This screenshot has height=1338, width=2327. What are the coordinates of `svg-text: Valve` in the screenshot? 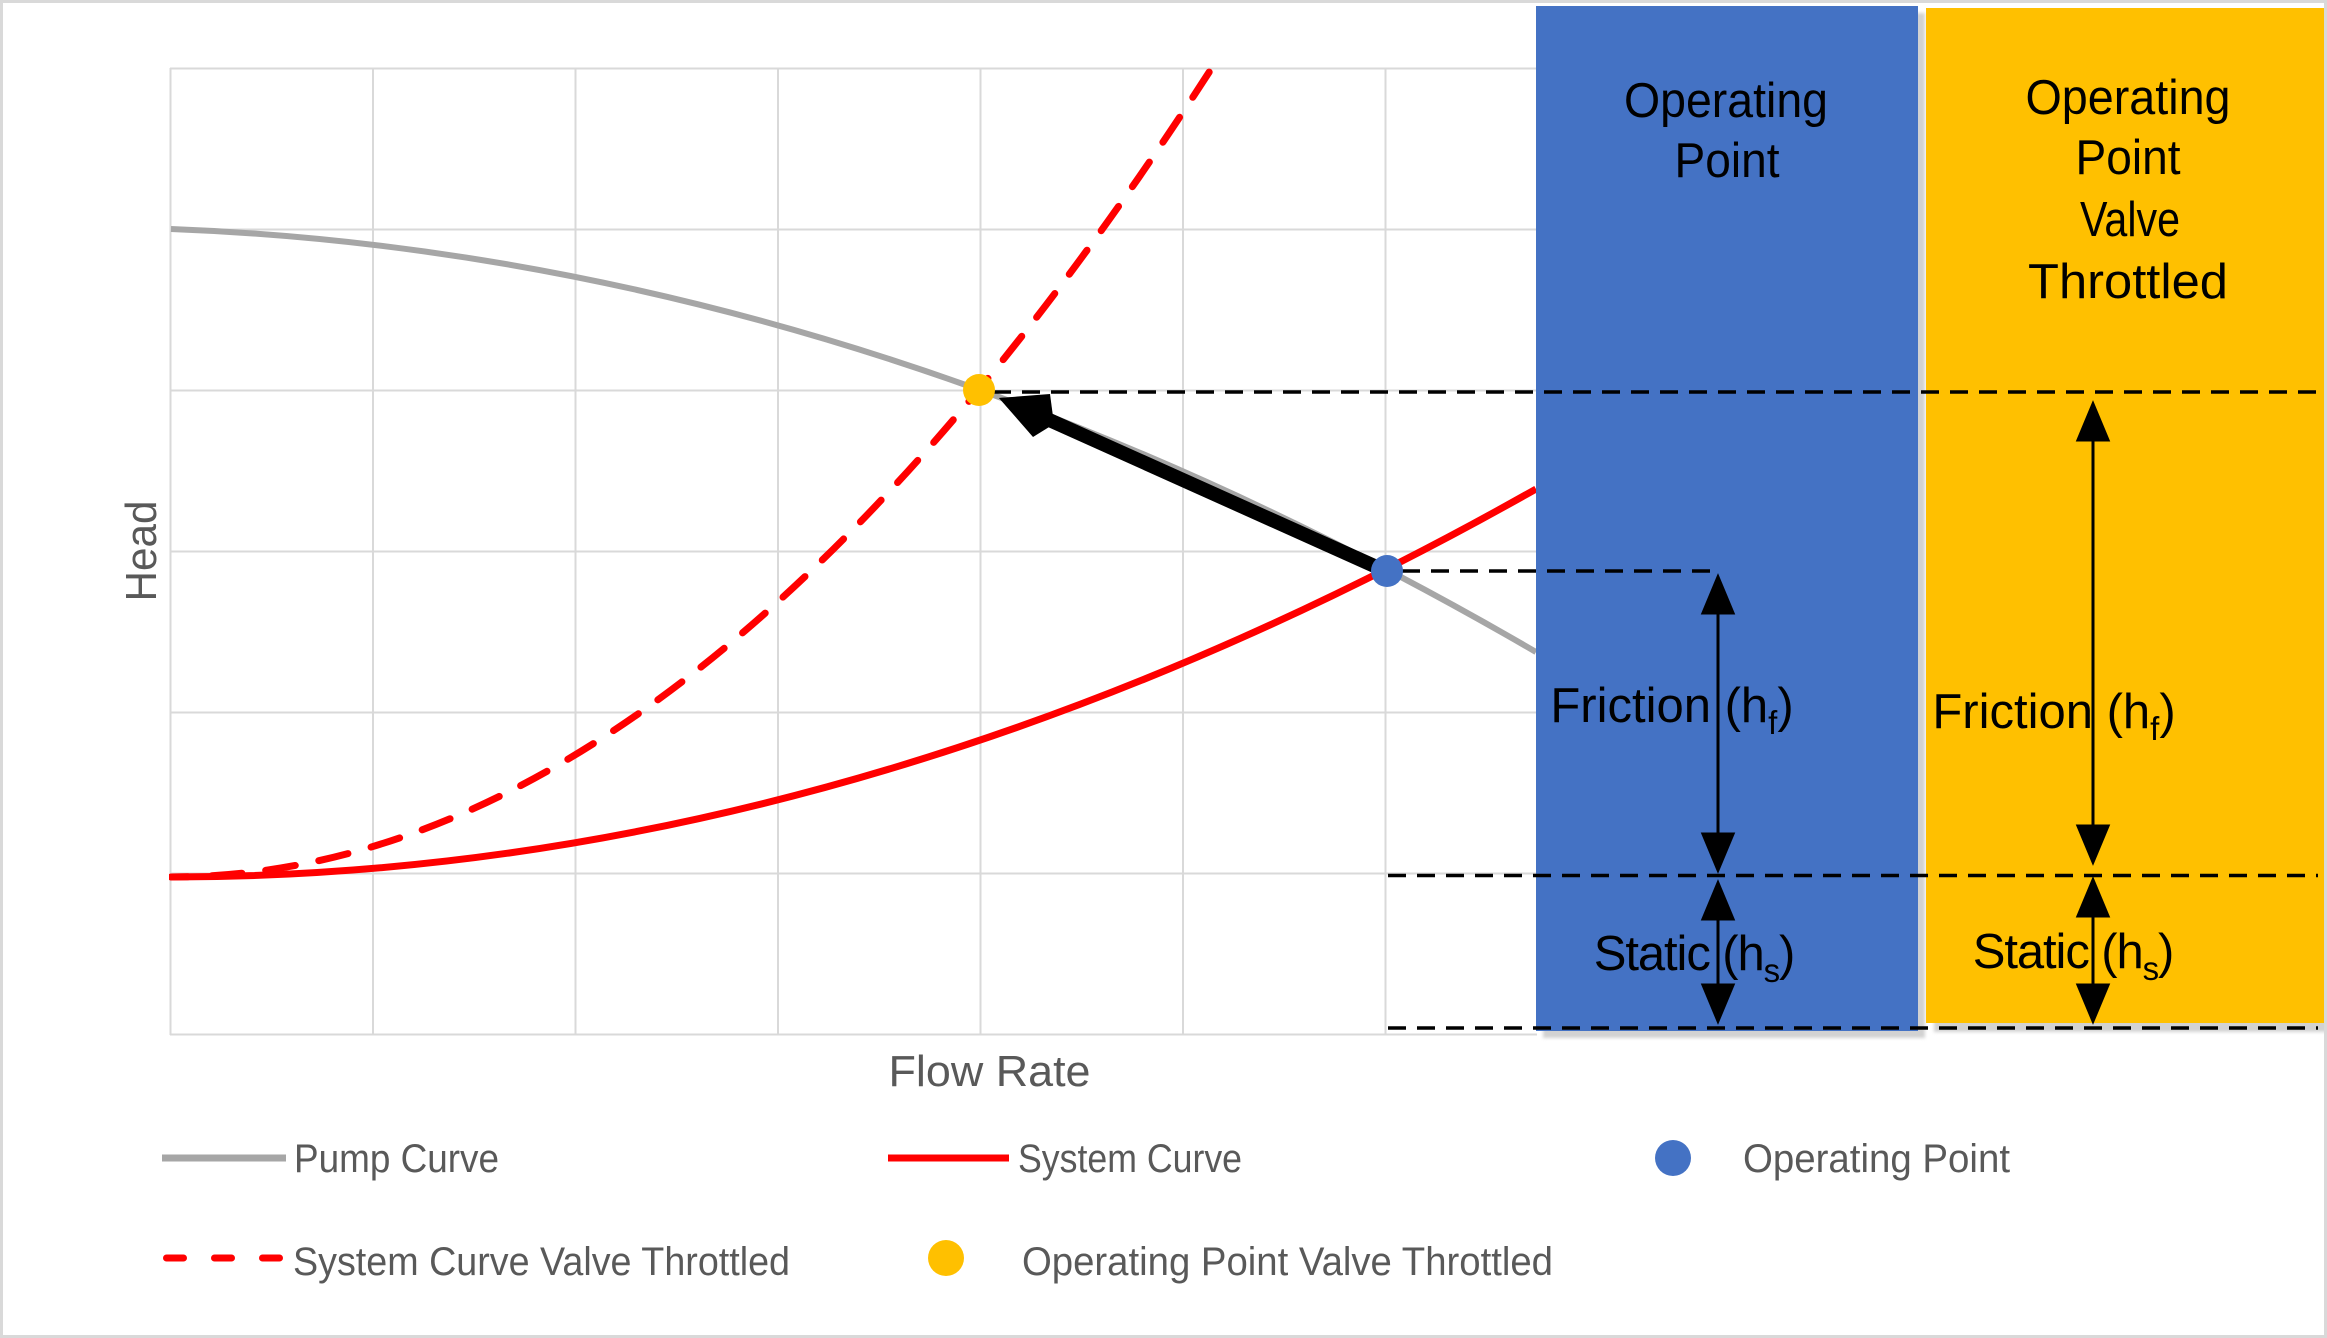 It's located at (2130, 220).